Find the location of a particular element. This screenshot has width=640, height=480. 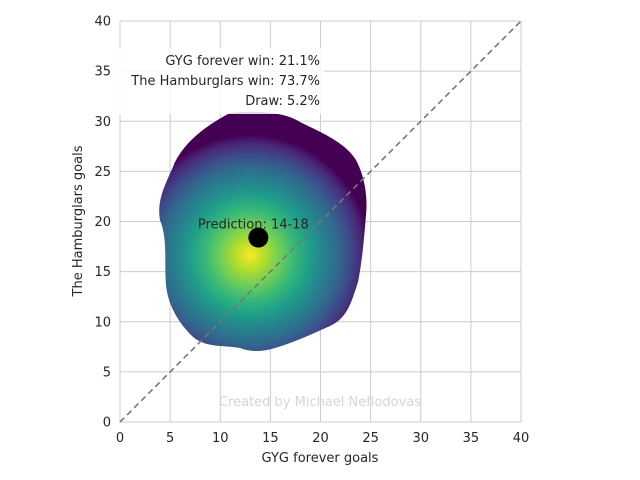

y-tick-label: 5 is located at coordinates (107, 372).